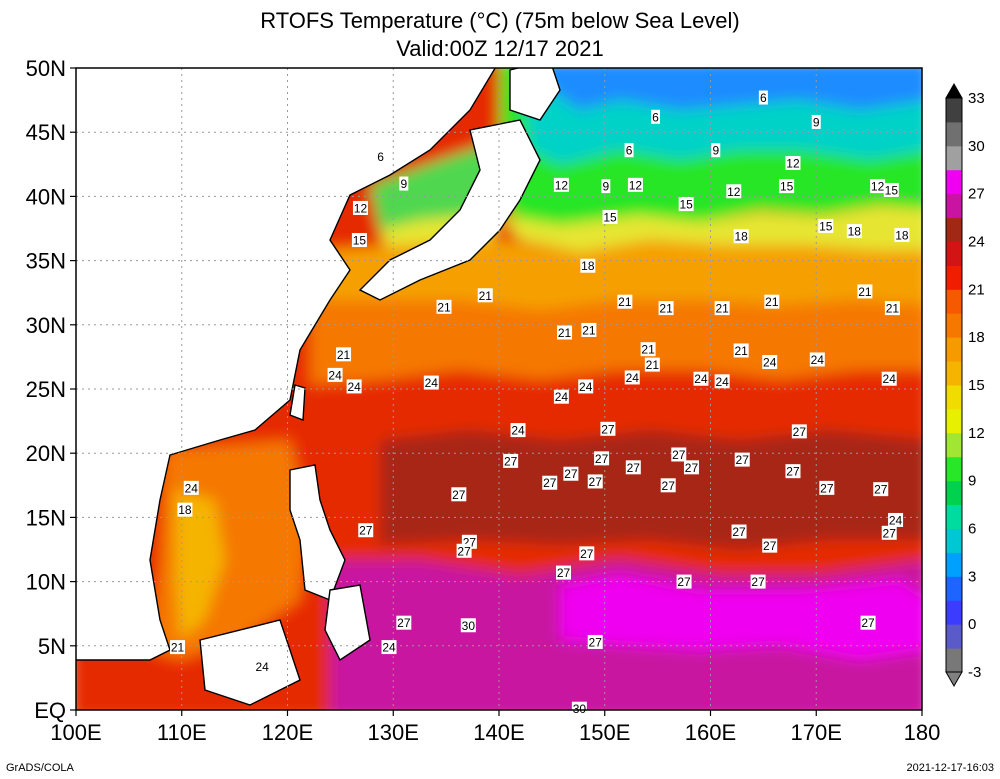 Image resolution: width=1000 pixels, height=779 pixels. What do you see at coordinates (976, 433) in the screenshot?
I see `colorbar-tick-label: 12` at bounding box center [976, 433].